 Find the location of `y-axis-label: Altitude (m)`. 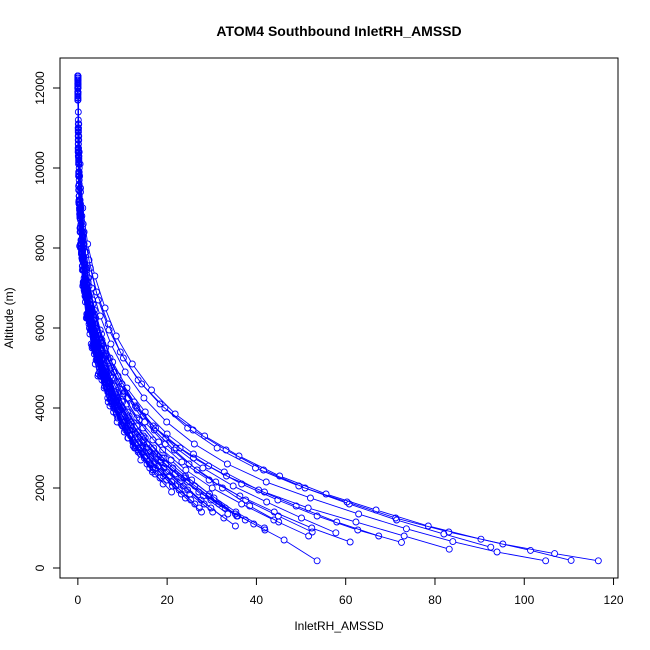

y-axis-label: Altitude (m) is located at coordinates (9, 317).